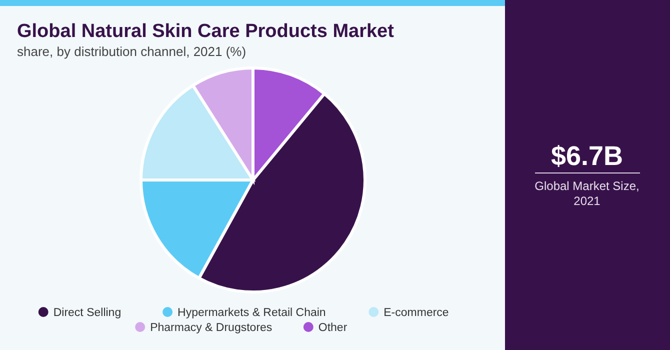  What do you see at coordinates (416, 313) in the screenshot?
I see `legend-label: E-commerce` at bounding box center [416, 313].